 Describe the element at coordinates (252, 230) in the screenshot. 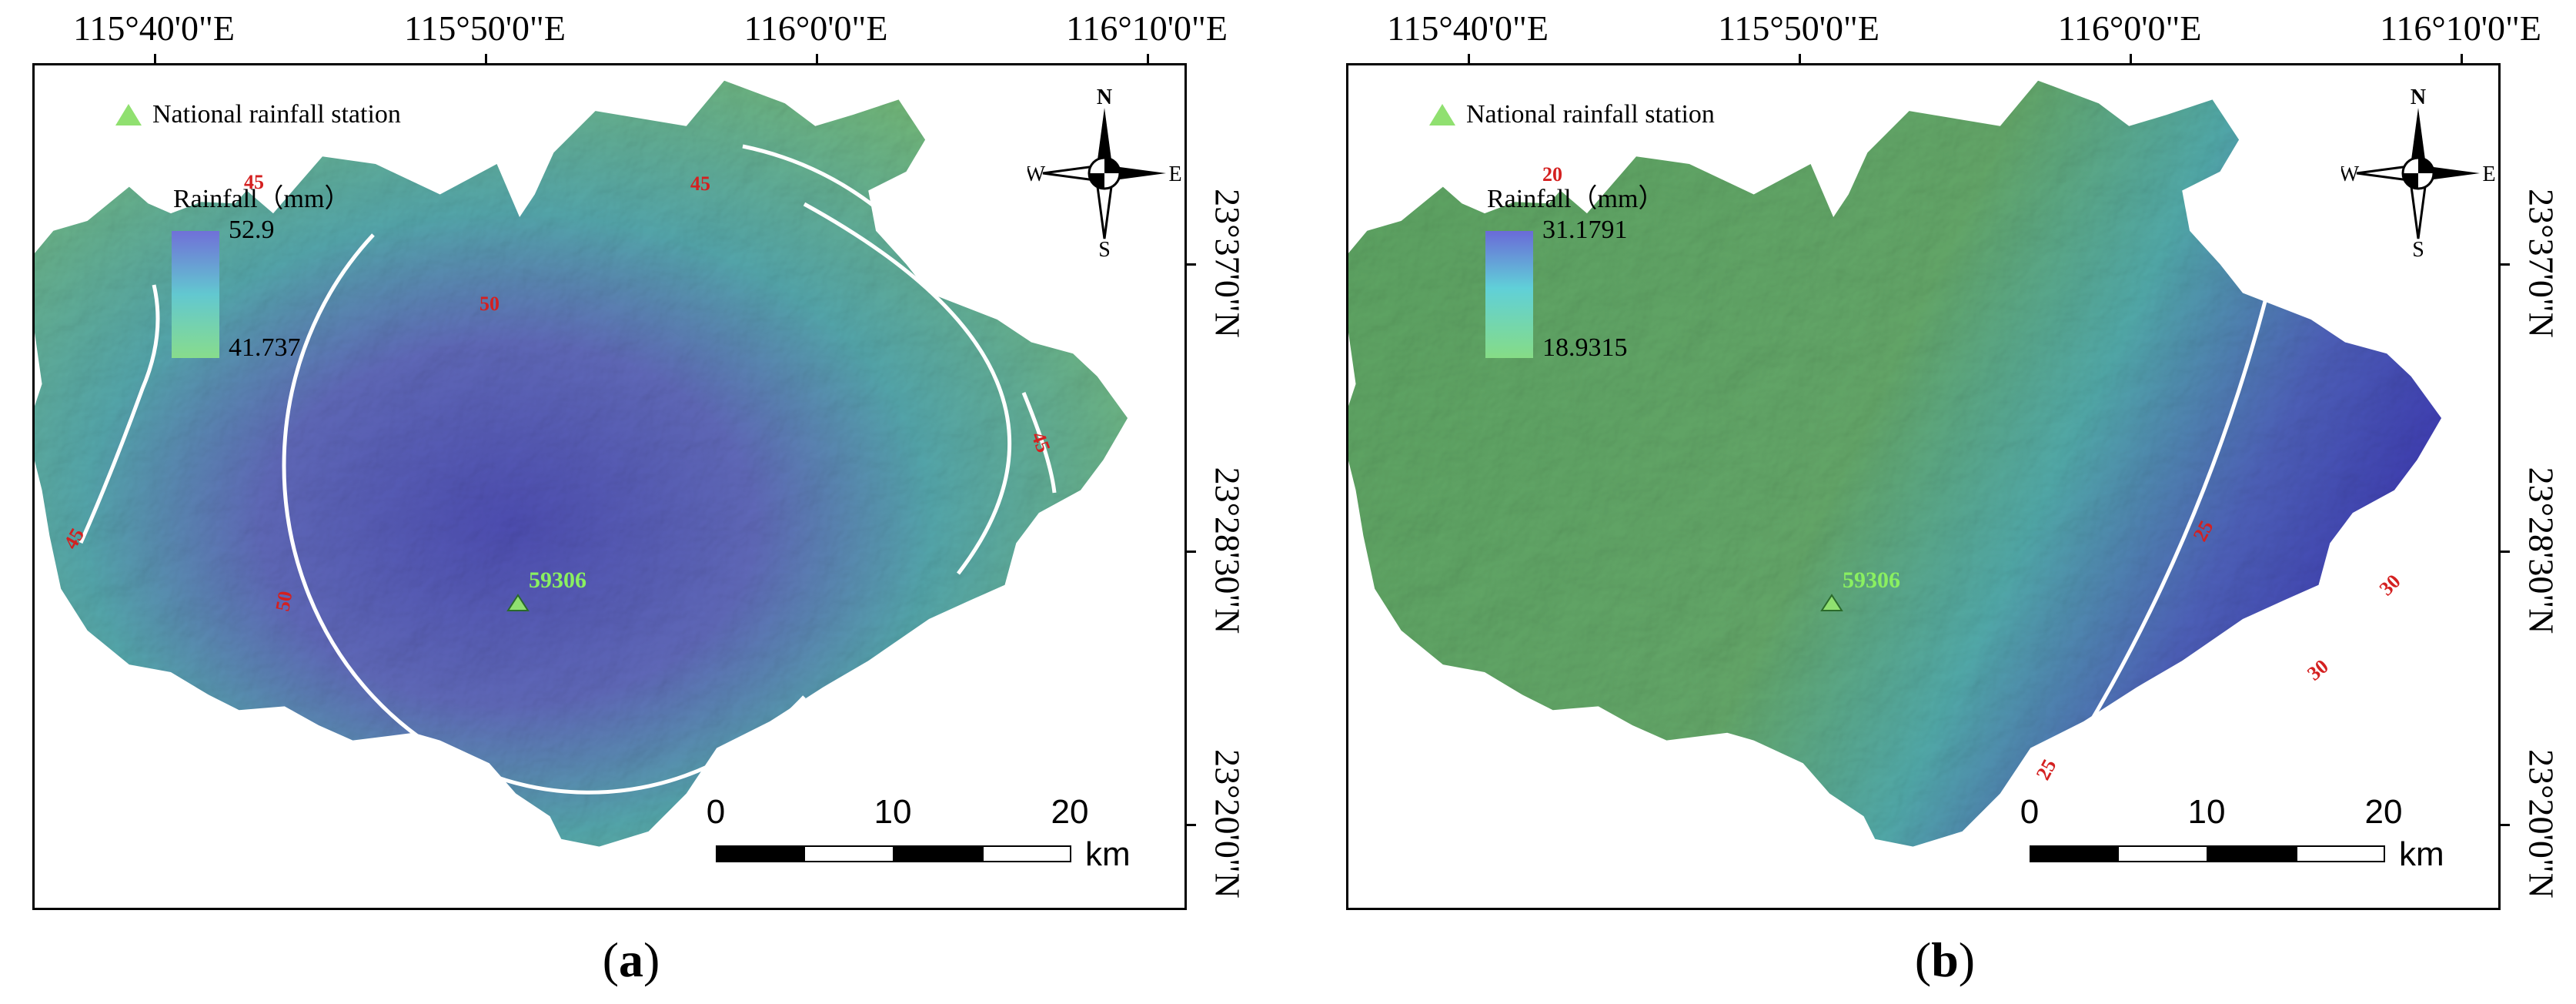

I see `rainfall-max-value: 52.9` at that location.